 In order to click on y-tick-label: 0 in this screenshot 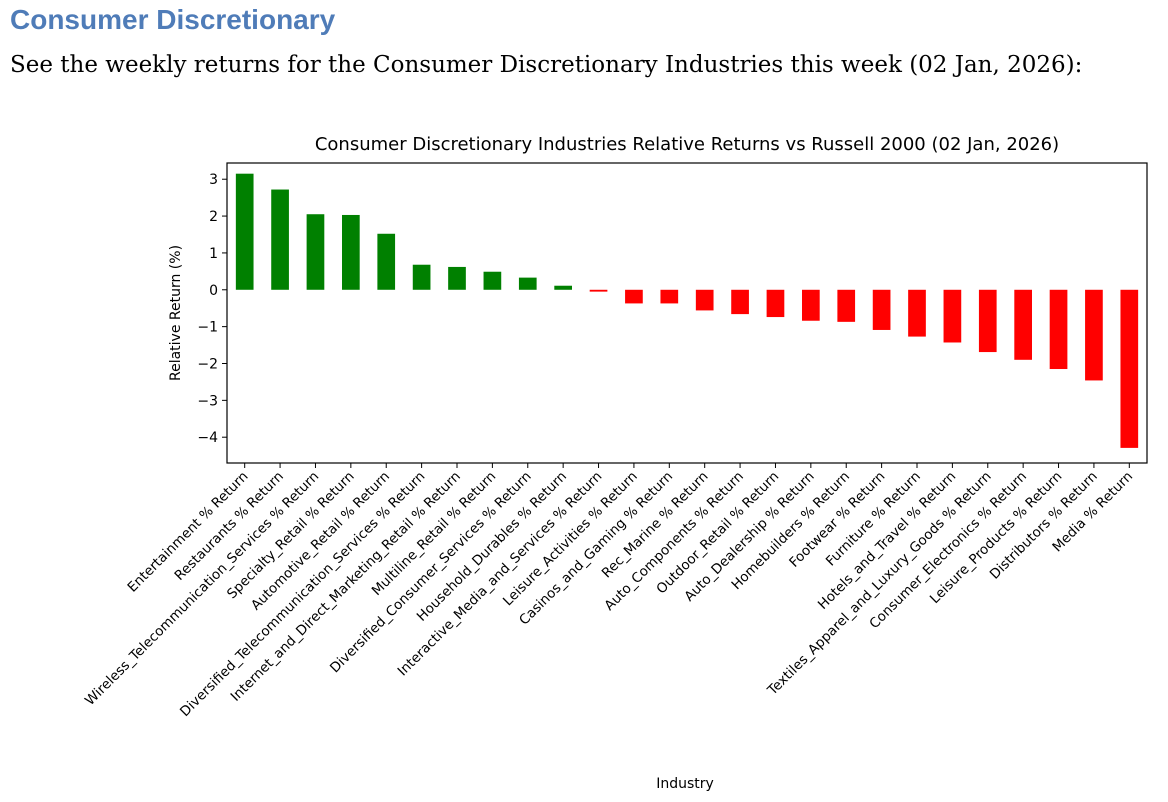, I will do `click(213, 291)`.